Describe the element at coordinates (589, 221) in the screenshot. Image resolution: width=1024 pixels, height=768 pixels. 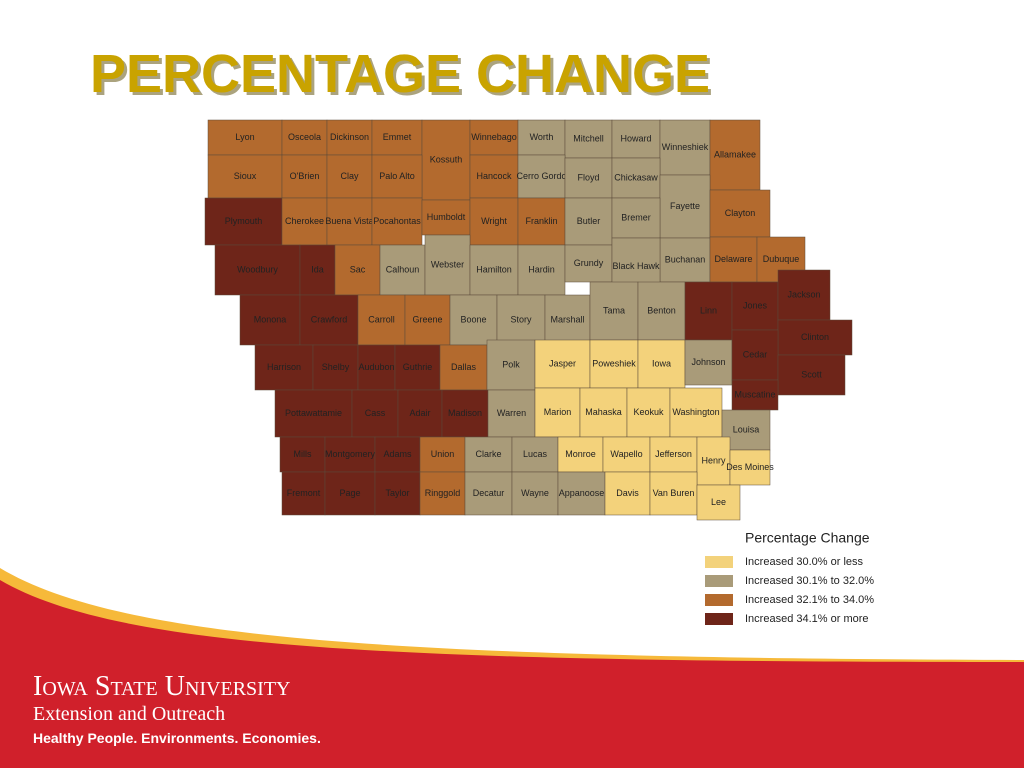
I see `county-label: Butler` at that location.